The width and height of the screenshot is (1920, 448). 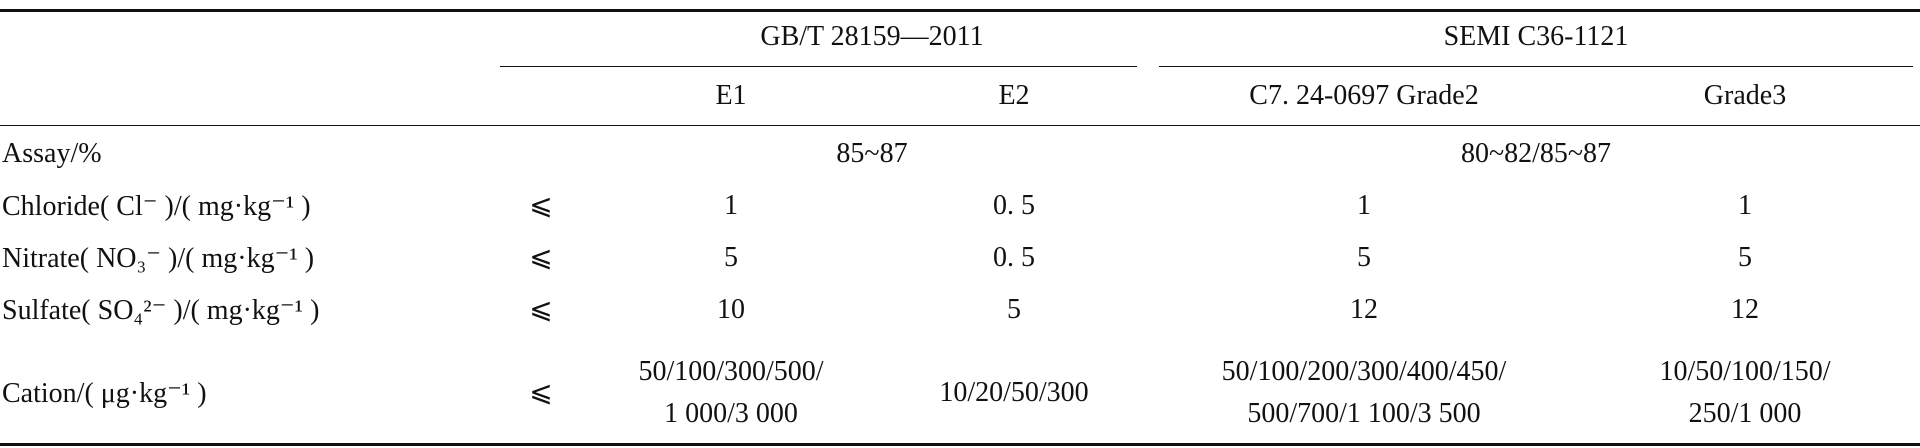 What do you see at coordinates (52, 153) in the screenshot?
I see `row-label: Assay/%` at bounding box center [52, 153].